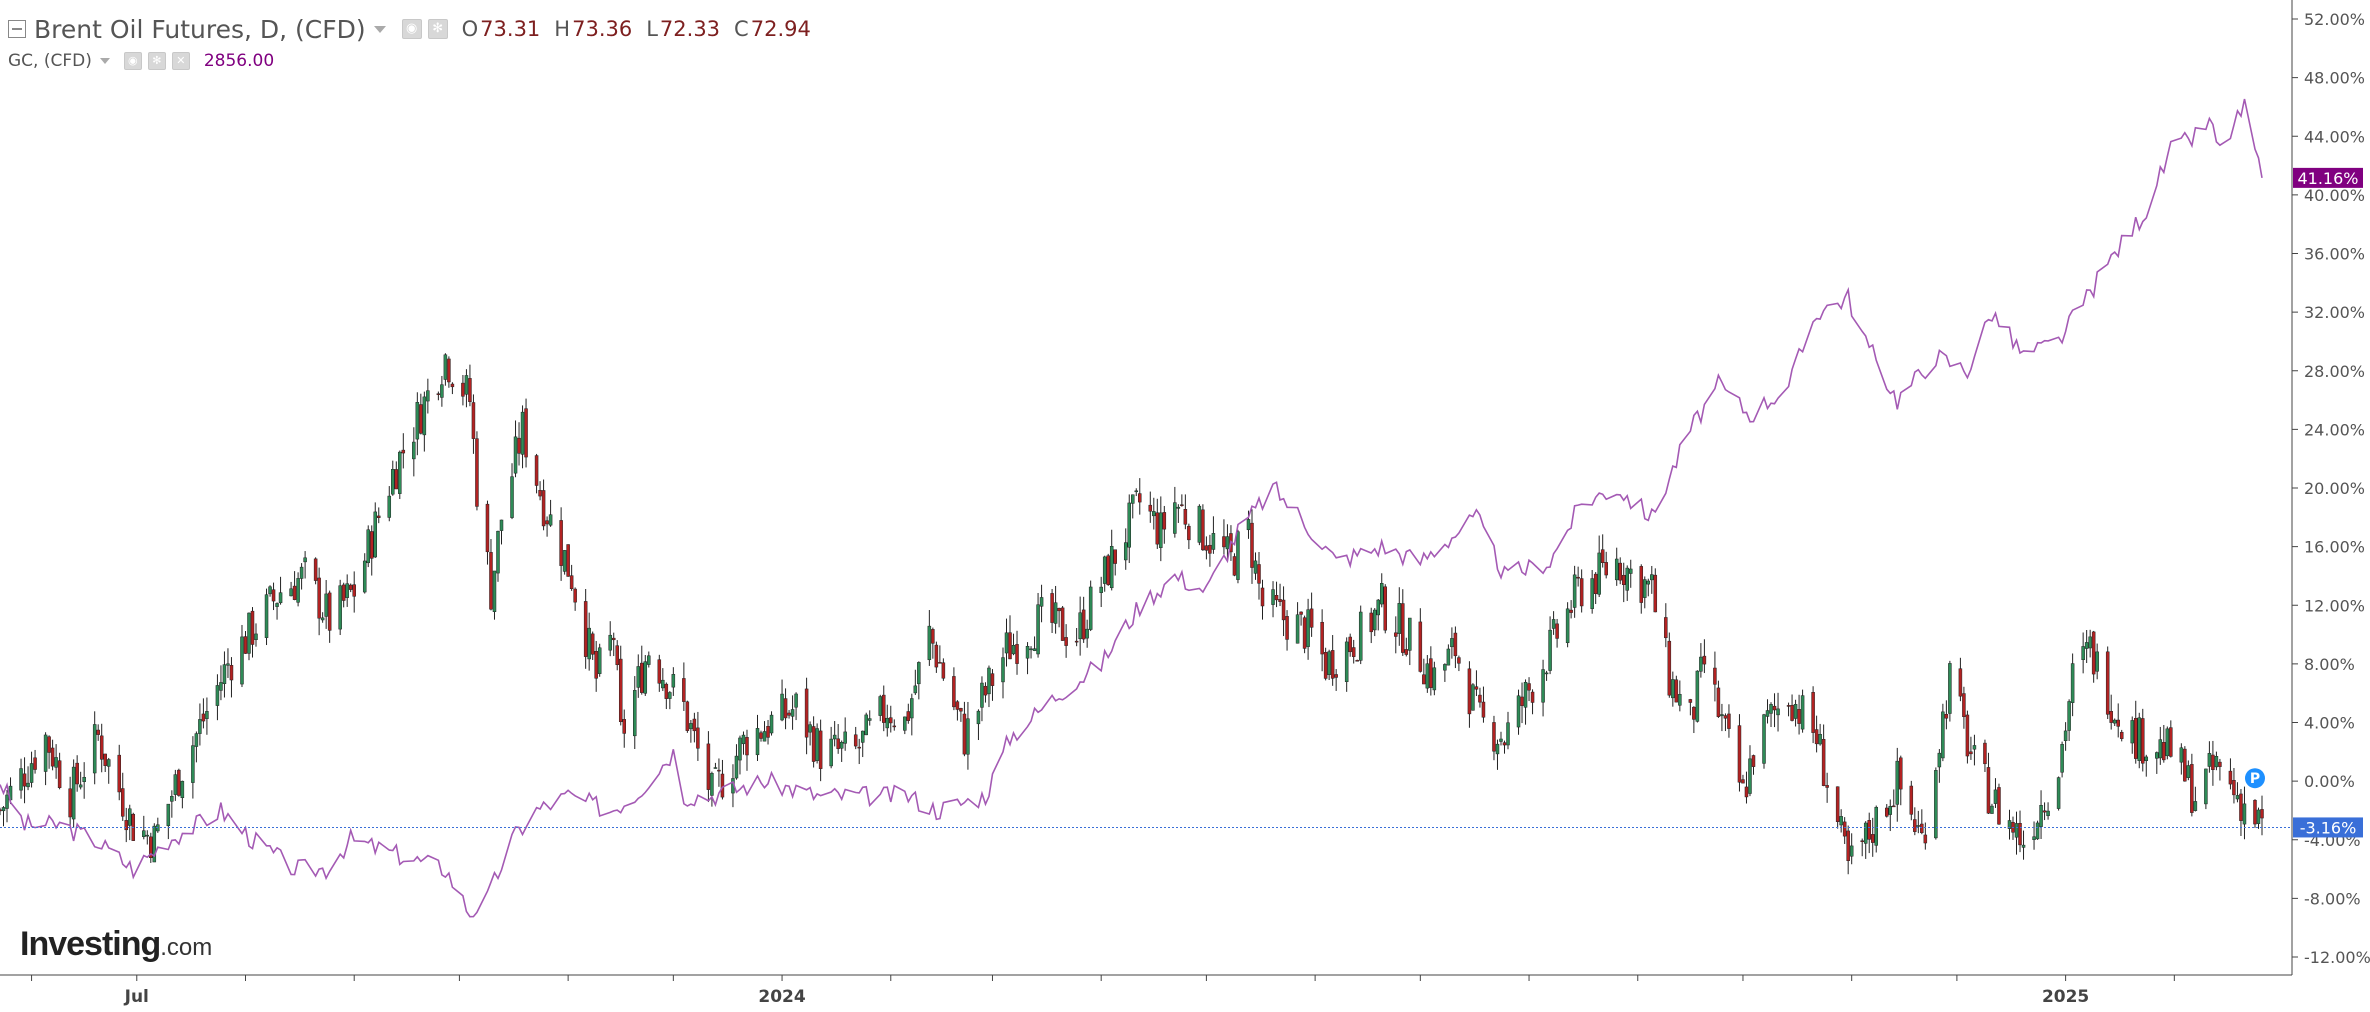  Describe the element at coordinates (2334, 136) in the screenshot. I see `y-tick-label: 44.00%` at that location.